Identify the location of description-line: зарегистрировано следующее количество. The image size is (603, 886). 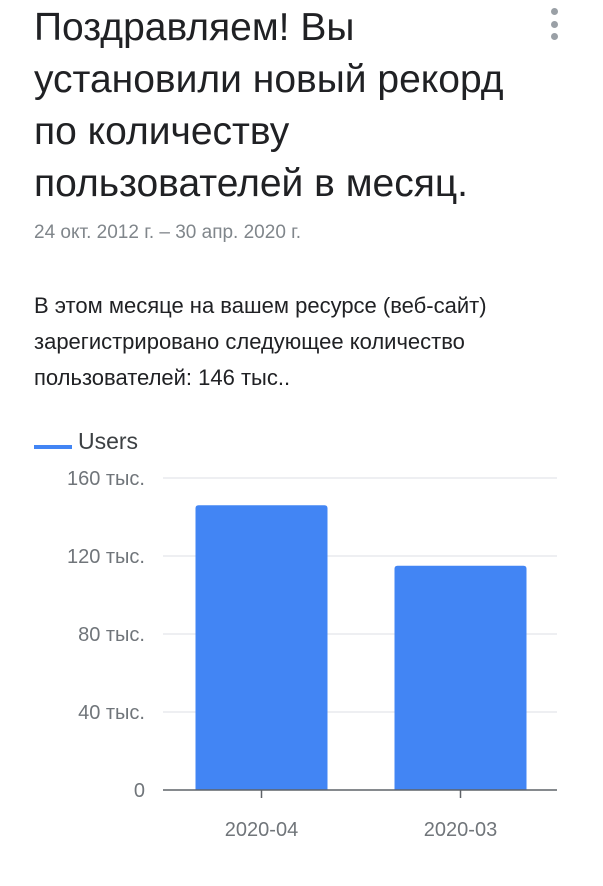
(249, 341).